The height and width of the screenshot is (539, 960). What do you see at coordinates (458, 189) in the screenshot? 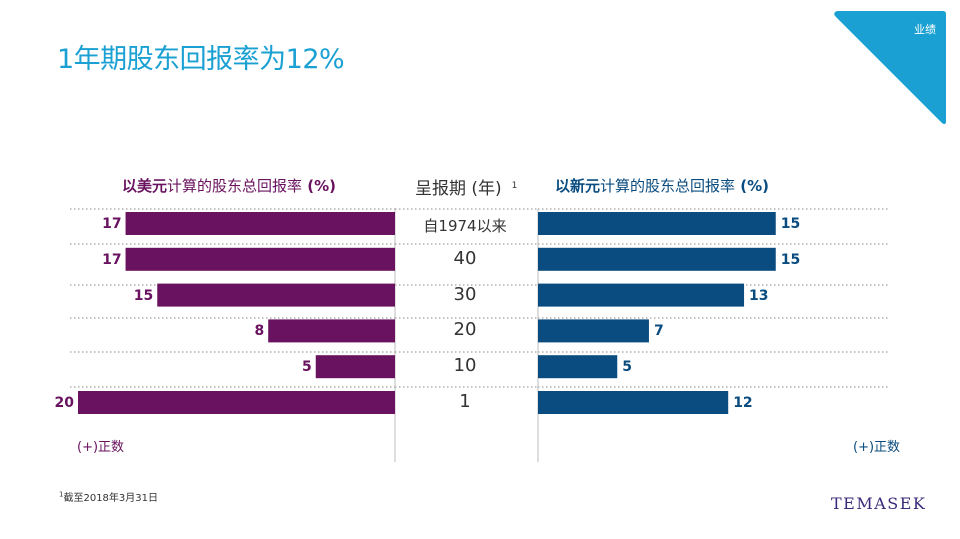
I see `period-header-text: 呈报期 (年)` at bounding box center [458, 189].